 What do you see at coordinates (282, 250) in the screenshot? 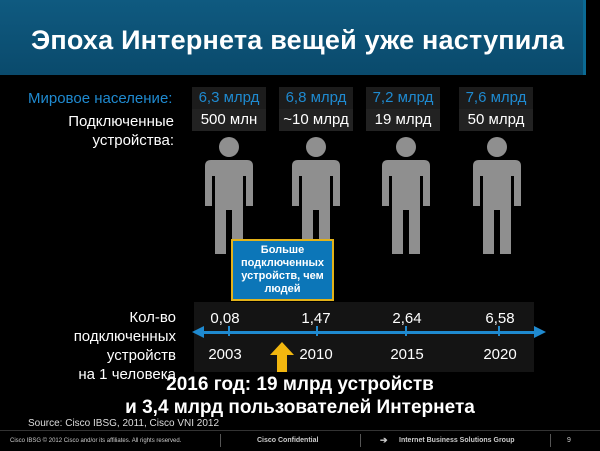
I see `callout-line1: Больше` at bounding box center [282, 250].